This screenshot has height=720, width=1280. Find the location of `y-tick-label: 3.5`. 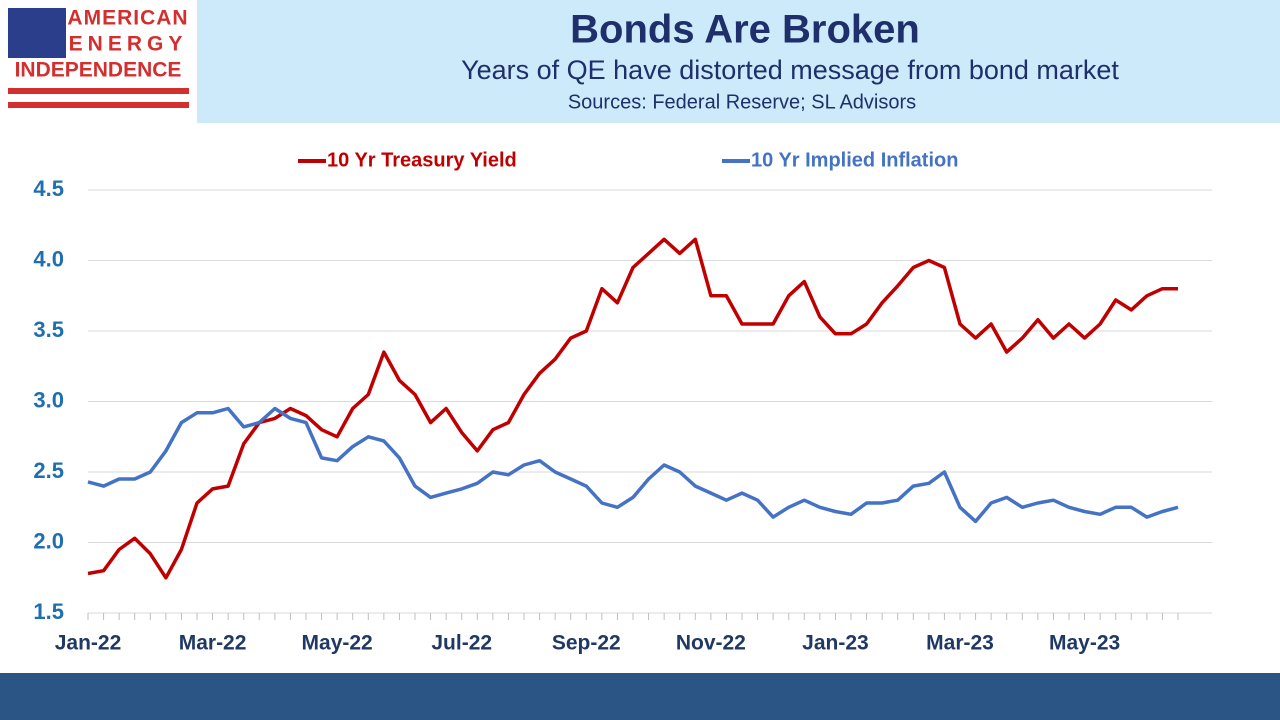

y-tick-label: 3.5 is located at coordinates (48, 329).